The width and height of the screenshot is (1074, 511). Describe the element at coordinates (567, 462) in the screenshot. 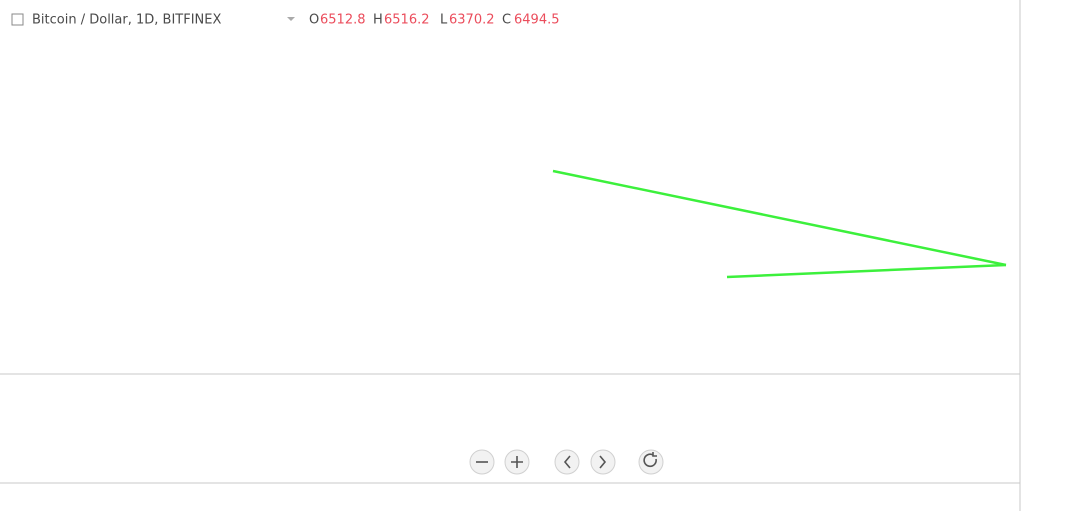

I see `scroll-left-button` at that location.